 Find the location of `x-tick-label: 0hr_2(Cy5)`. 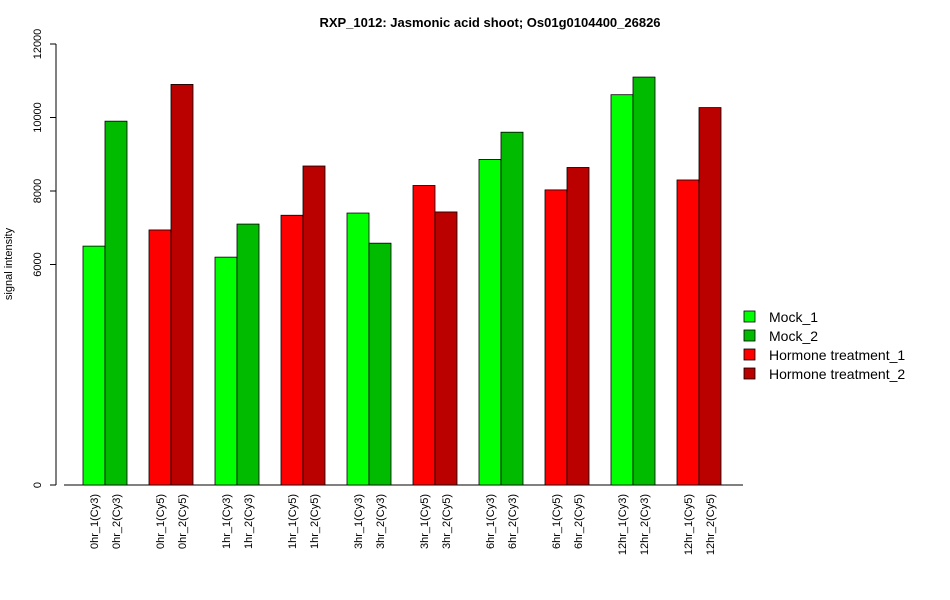

x-tick-label: 0hr_2(Cy5) is located at coordinates (183, 521).